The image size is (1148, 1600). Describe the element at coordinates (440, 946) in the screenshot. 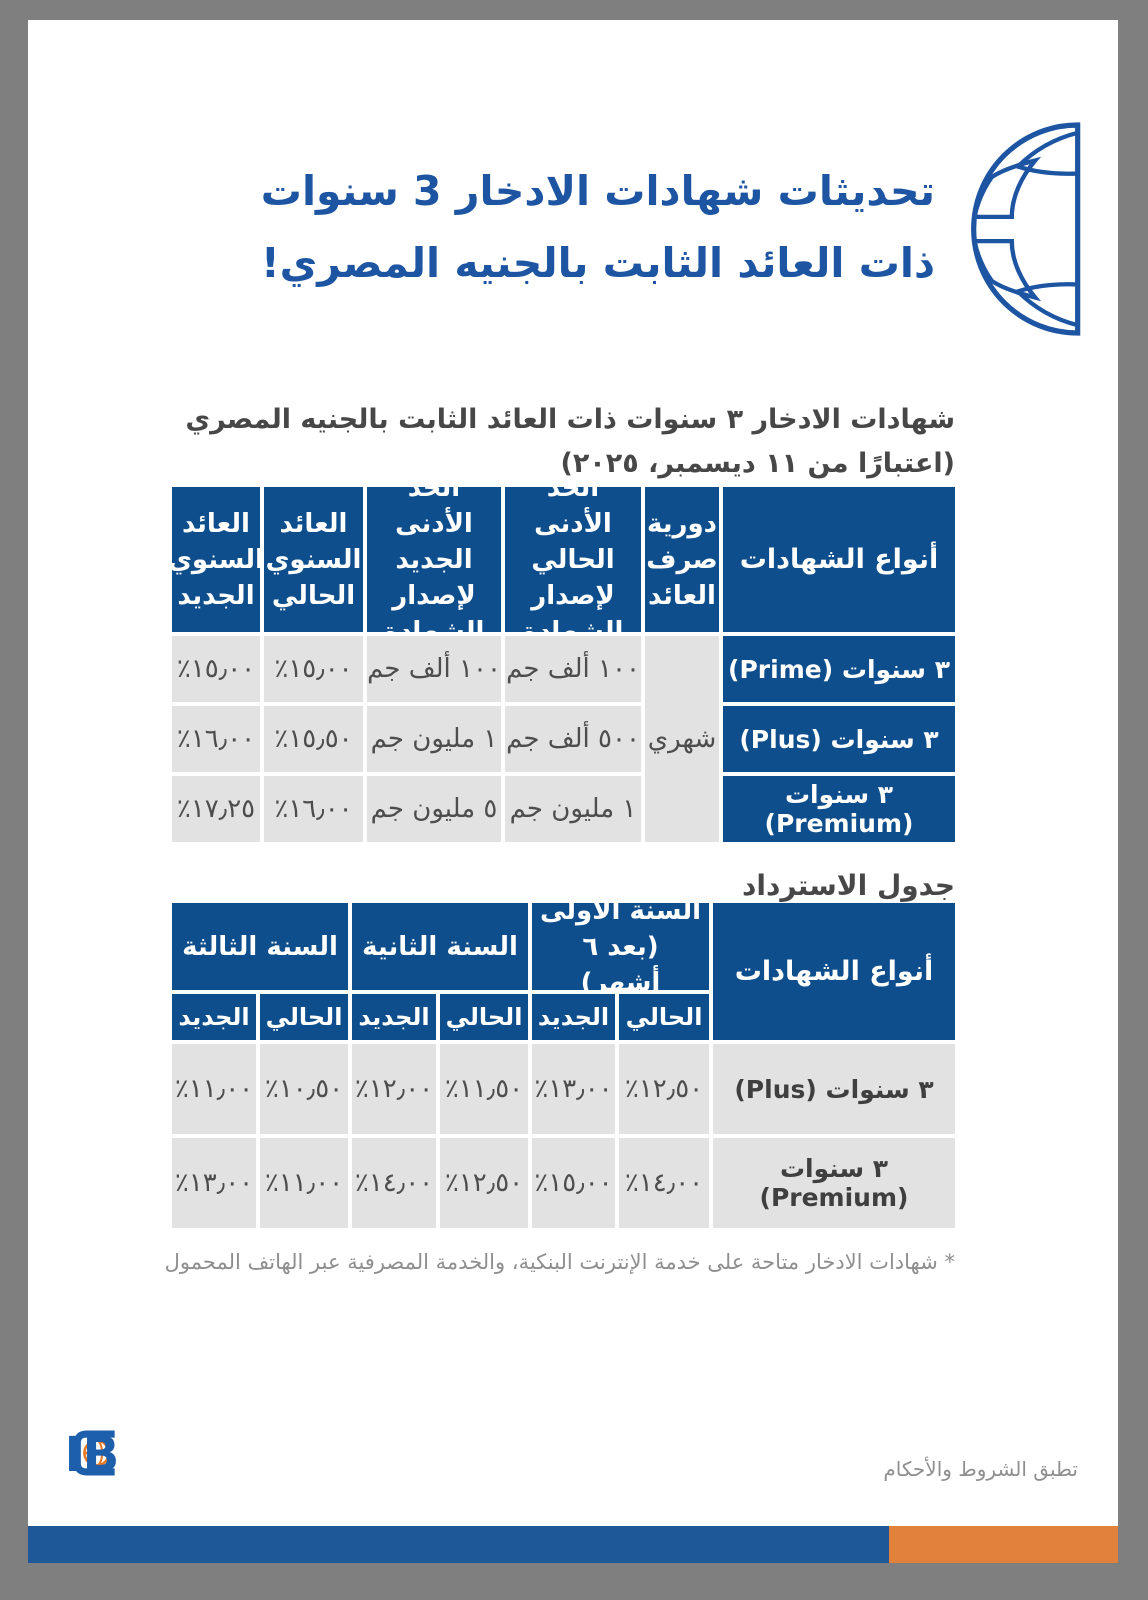

I see `header-cell-year2: السنة الثانية` at that location.